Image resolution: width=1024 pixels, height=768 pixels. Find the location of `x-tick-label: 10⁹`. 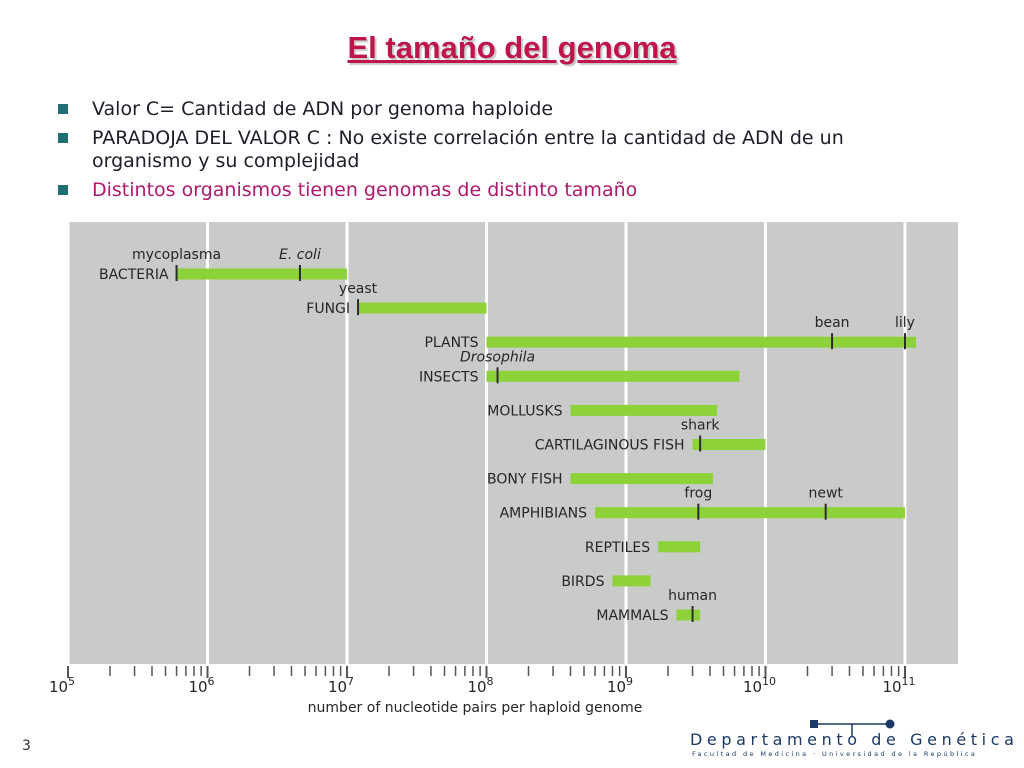

x-tick-label: 10⁹ is located at coordinates (620, 685).